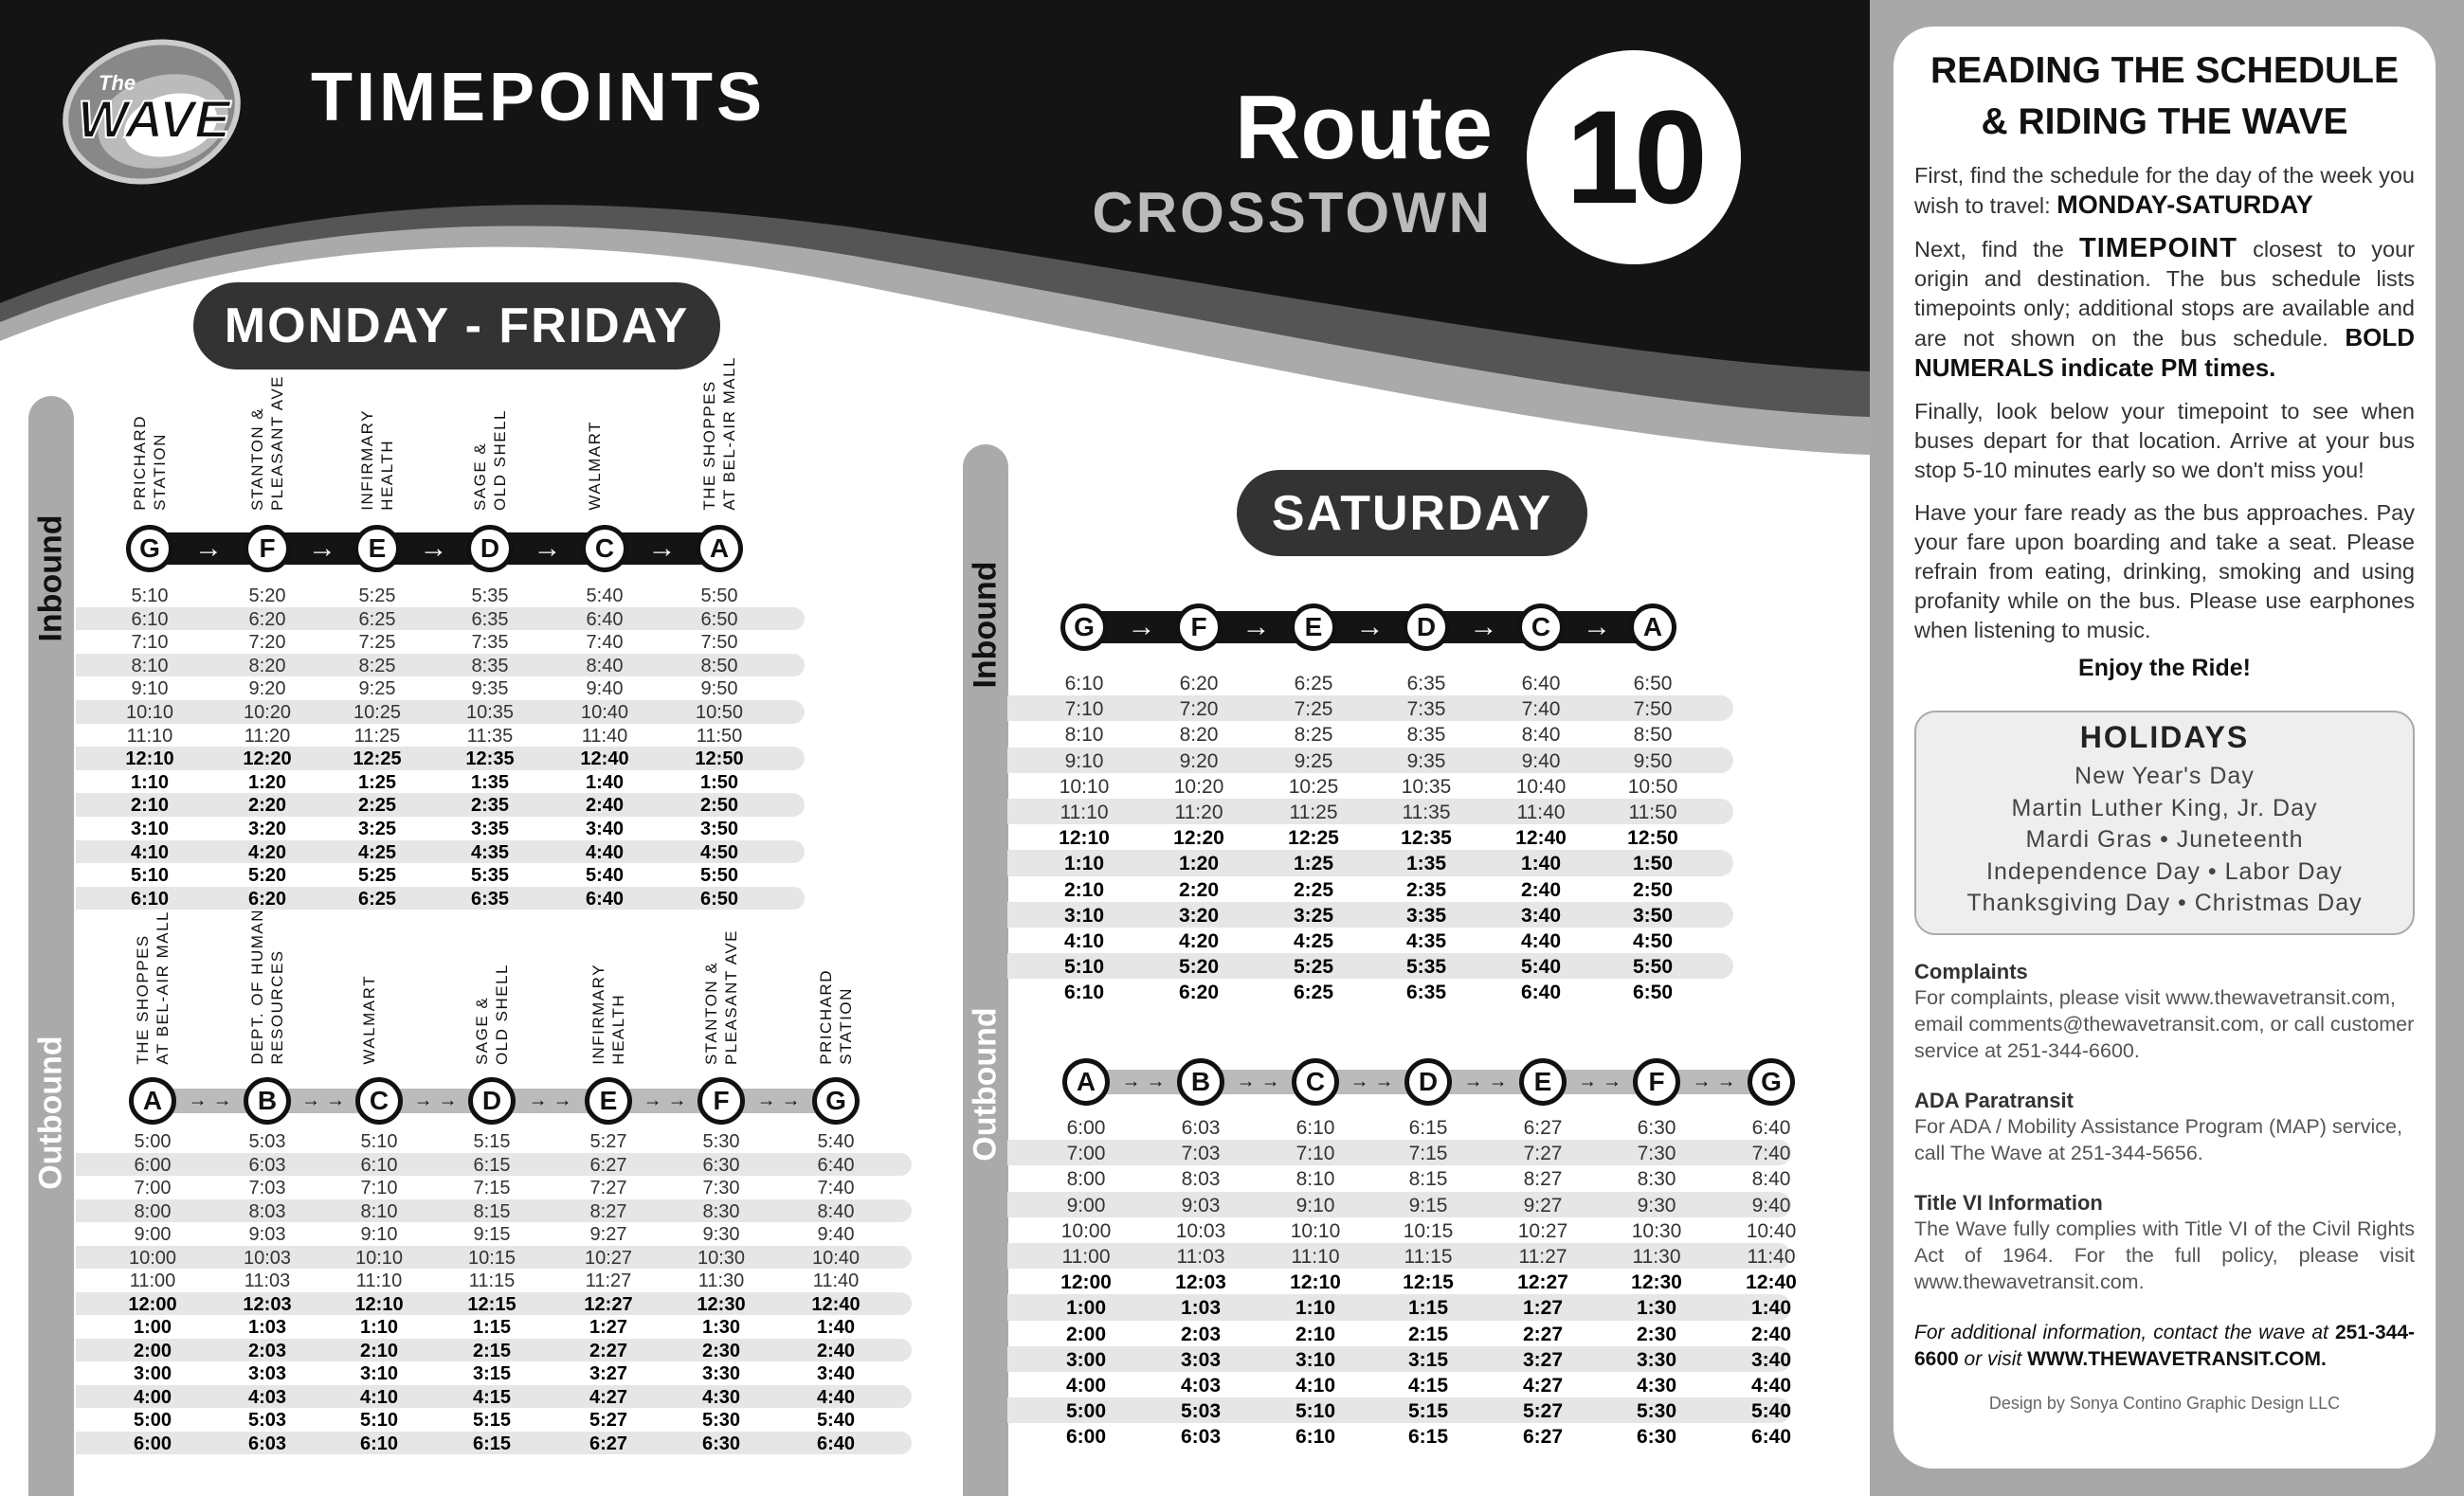 The height and width of the screenshot is (1496, 2464). I want to click on saturday-inbound-time-cell: 3:40, so click(1541, 915).